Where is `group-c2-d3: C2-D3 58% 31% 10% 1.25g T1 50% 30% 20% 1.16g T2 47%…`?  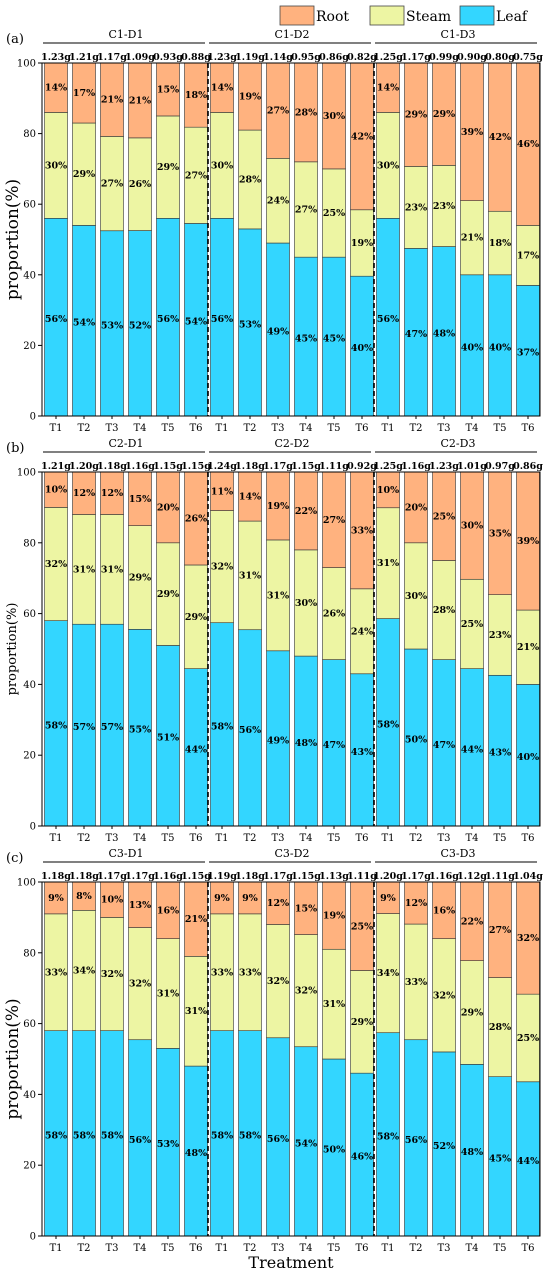 group-c2-d3: C2-D3 58% 31% 10% 1.25g T1 50% 30% 20% 1.16g T2 47%… is located at coordinates (458, 640).